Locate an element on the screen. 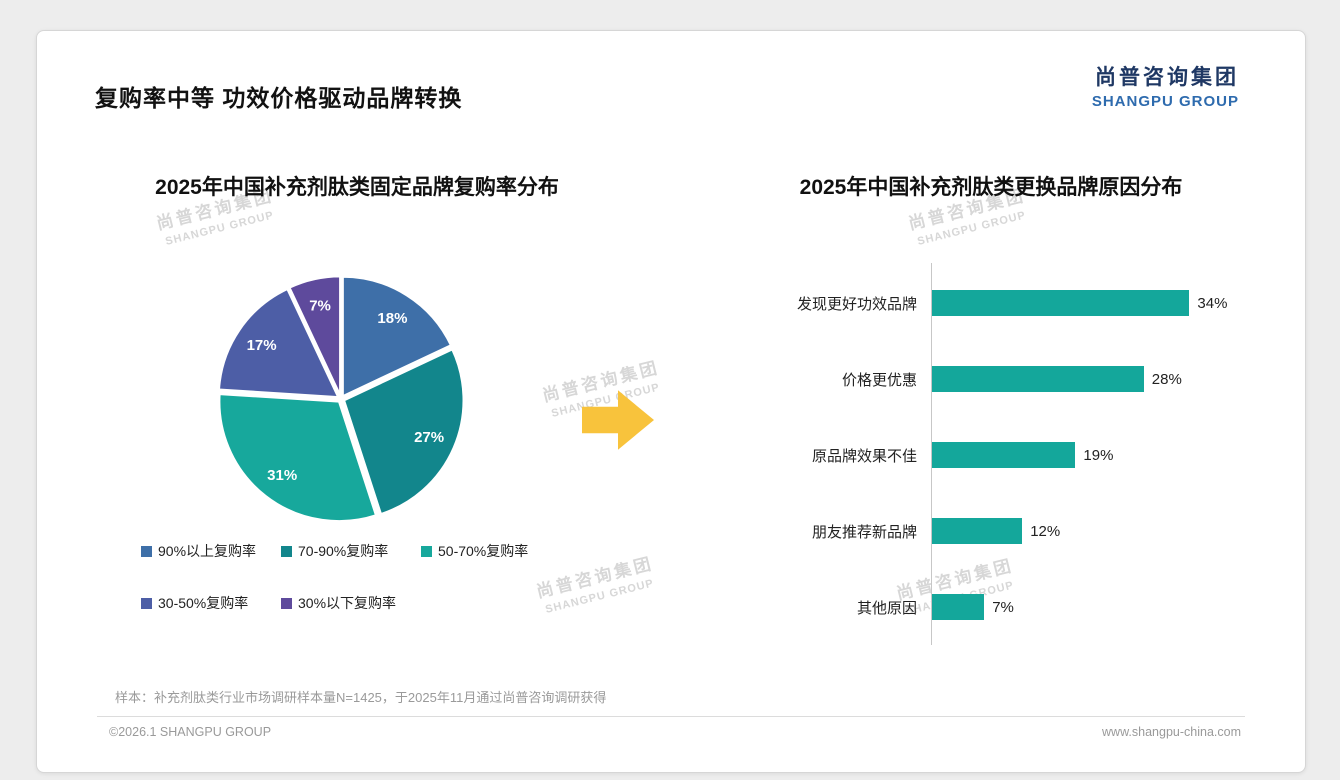 The image size is (1340, 780). bar-value-label: 19% is located at coordinates (1098, 455).